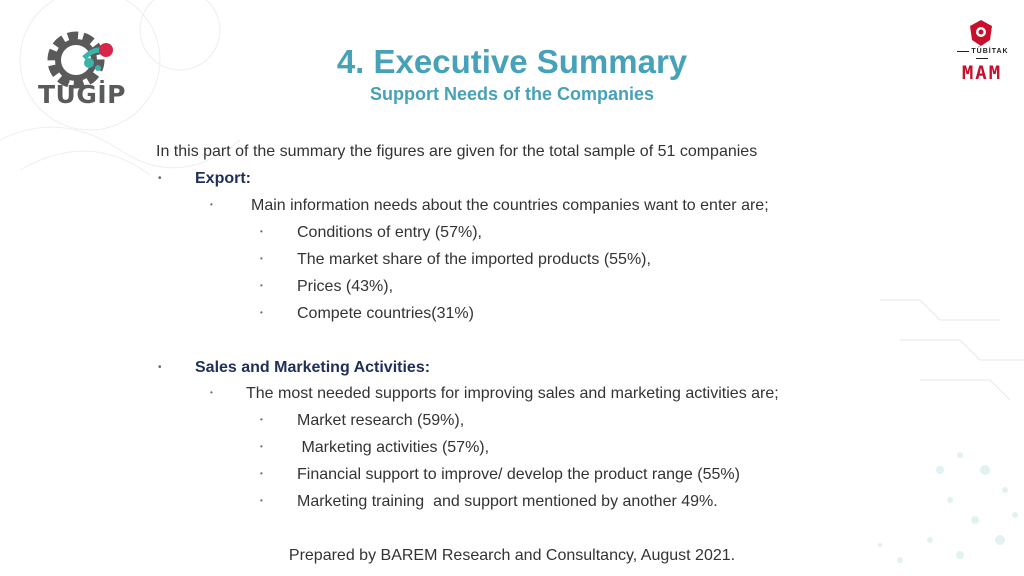 This screenshot has width=1024, height=576. Describe the element at coordinates (512, 61) in the screenshot. I see `page-title: 4. Executive Summary` at that location.